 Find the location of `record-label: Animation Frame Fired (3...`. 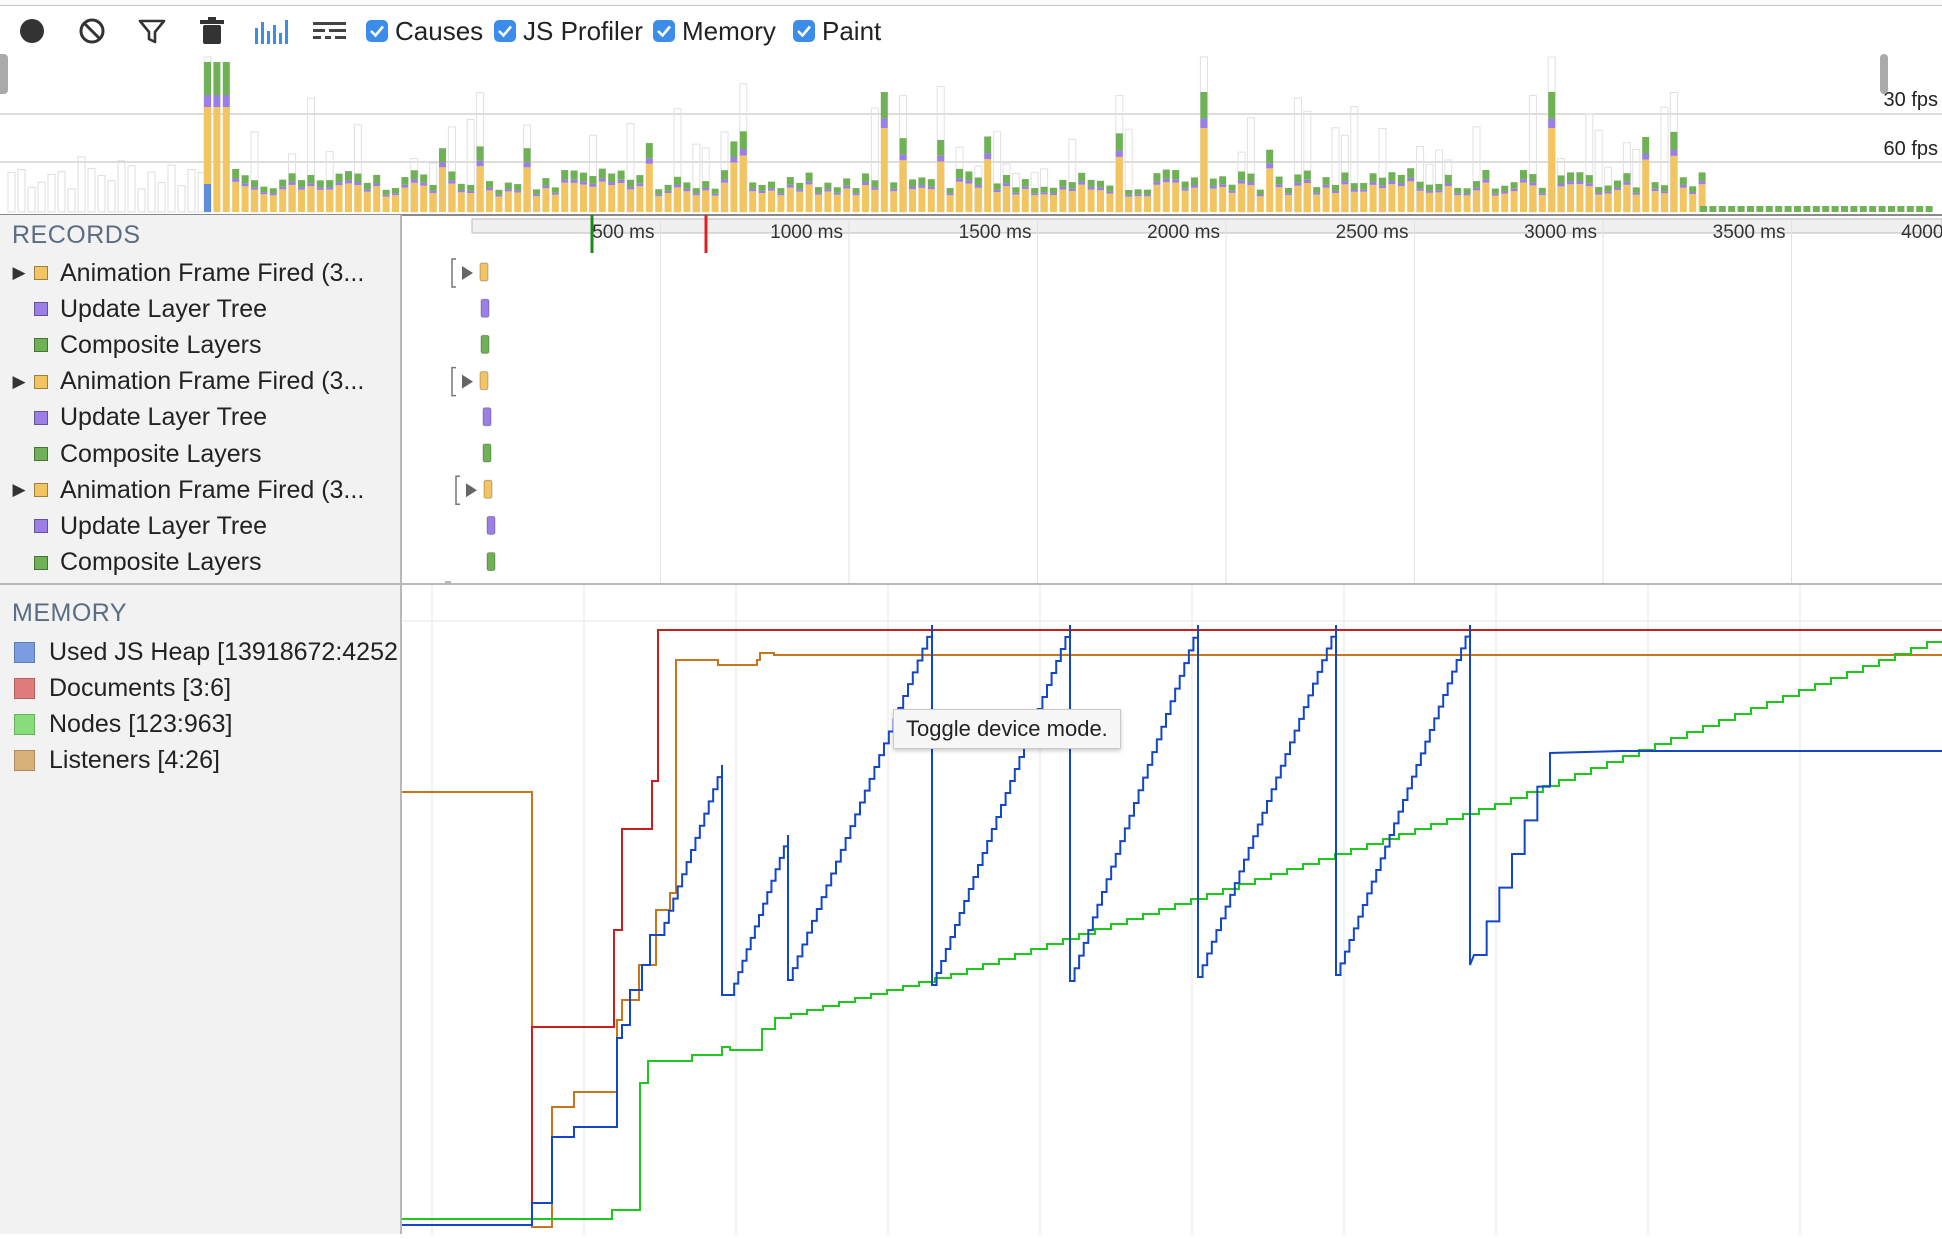

record-label: Animation Frame Fired (3... is located at coordinates (212, 489).